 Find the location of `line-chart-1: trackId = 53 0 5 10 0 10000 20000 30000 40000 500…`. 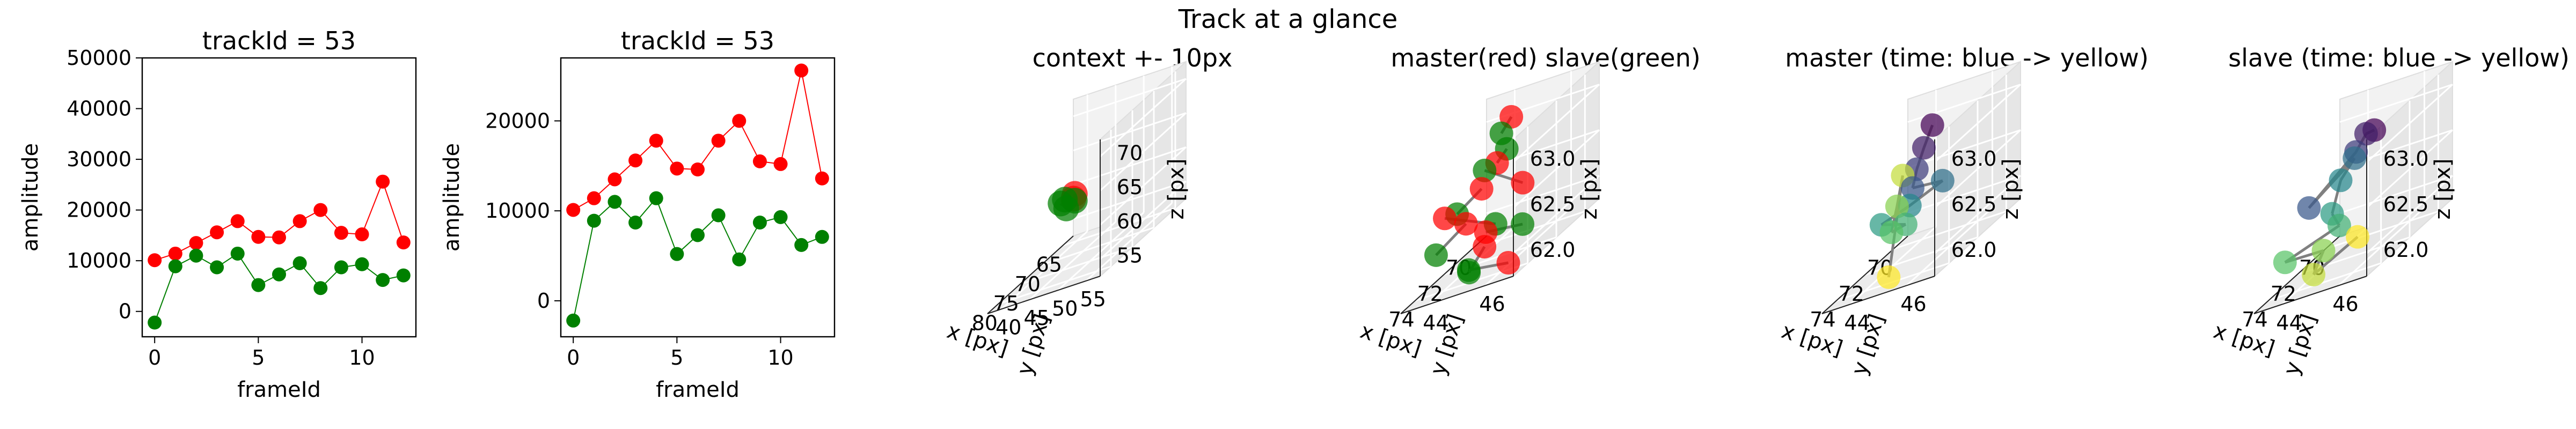

line-chart-1: trackId = 53 0 5 10 0 10000 20000 30000 40000 500… is located at coordinates (217, 214).